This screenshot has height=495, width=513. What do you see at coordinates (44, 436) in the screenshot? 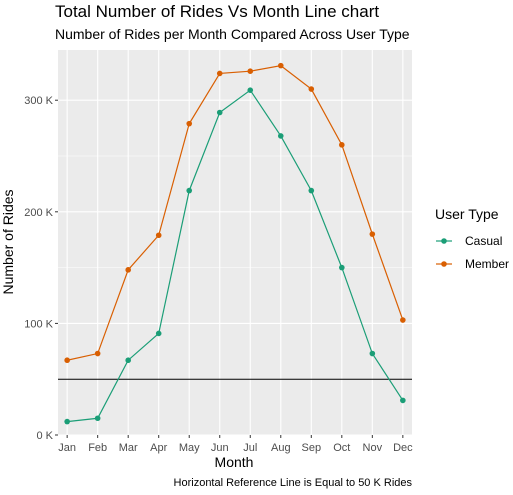
I see `y-tick-label: 0 K` at bounding box center [44, 436].